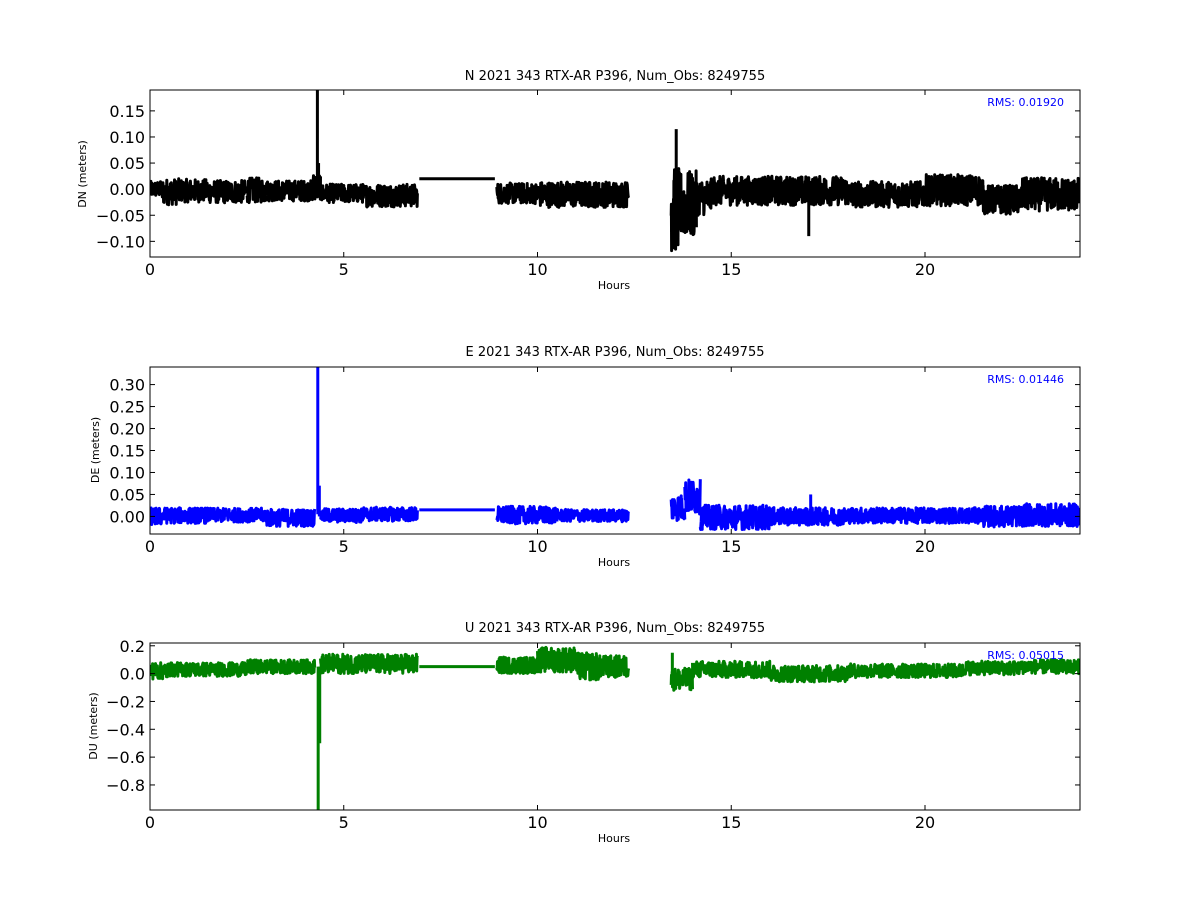  I want to click on panel-up-xtick-label: 10, so click(537, 822).